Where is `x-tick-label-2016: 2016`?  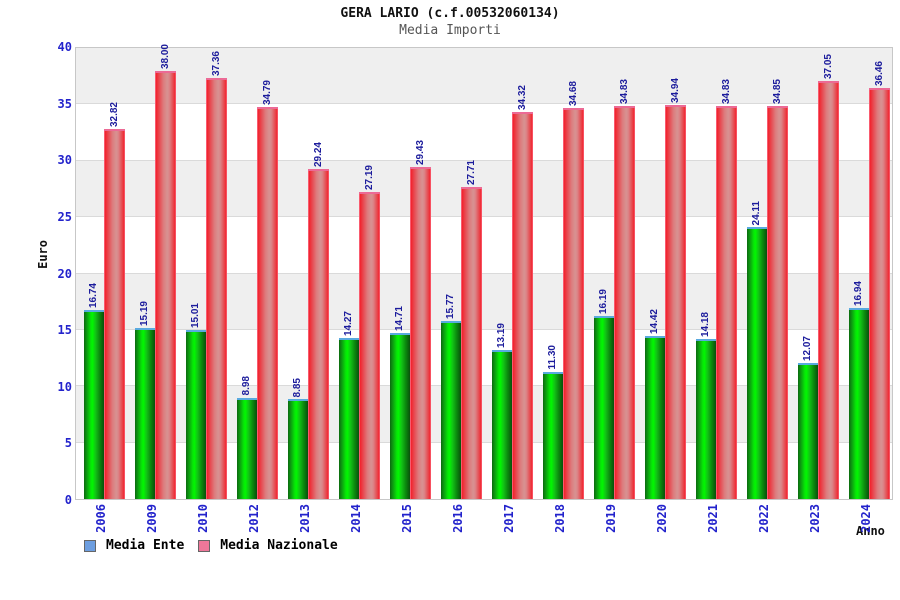 x-tick-label-2016: 2016 is located at coordinates (458, 518).